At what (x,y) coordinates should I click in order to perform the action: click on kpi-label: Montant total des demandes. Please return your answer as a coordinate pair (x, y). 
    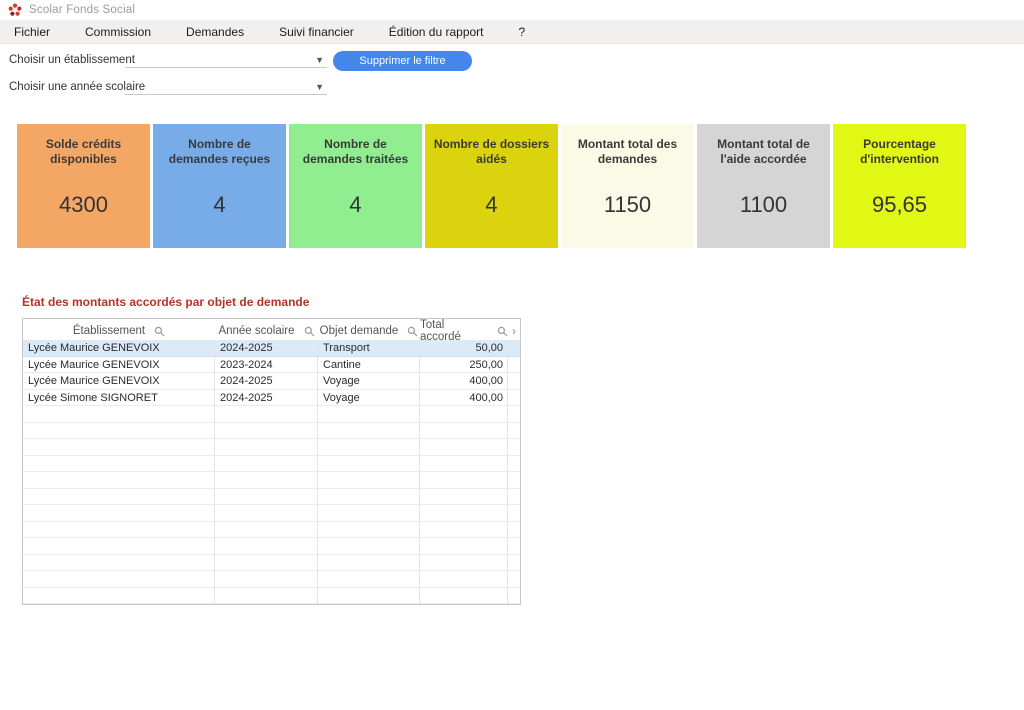
    Looking at the image, I should click on (627, 151).